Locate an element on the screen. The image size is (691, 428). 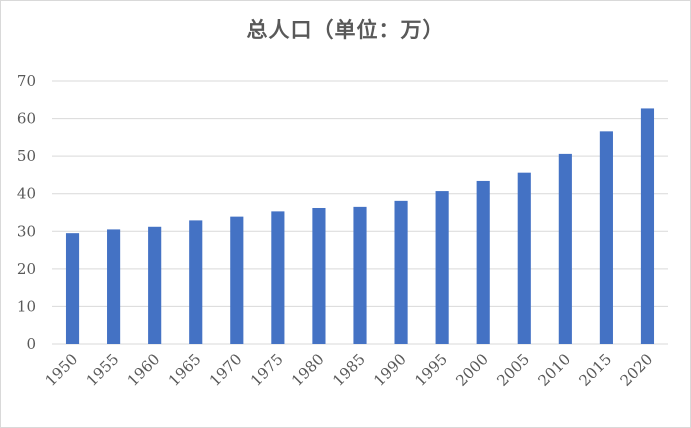
bar-1950 is located at coordinates (72, 288).